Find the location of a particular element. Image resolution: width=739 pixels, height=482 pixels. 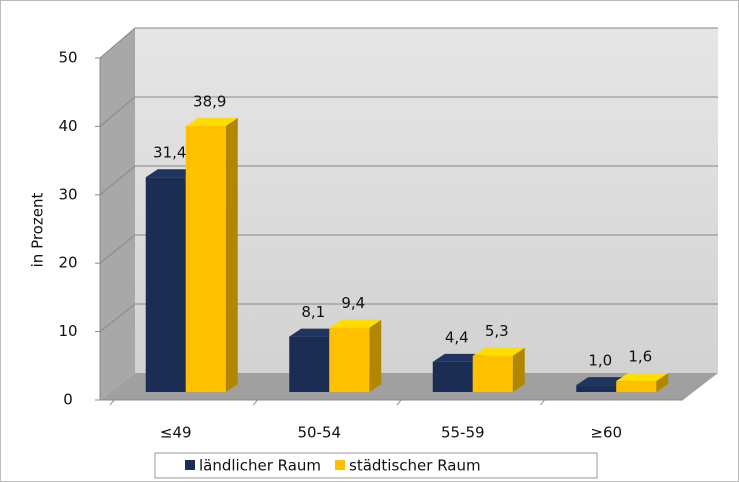

legend-label: ländlicher Raum is located at coordinates (260, 466).